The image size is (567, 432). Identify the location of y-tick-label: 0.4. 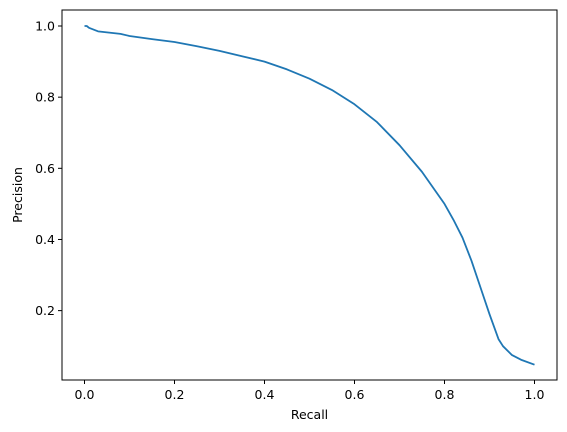
(45, 239).